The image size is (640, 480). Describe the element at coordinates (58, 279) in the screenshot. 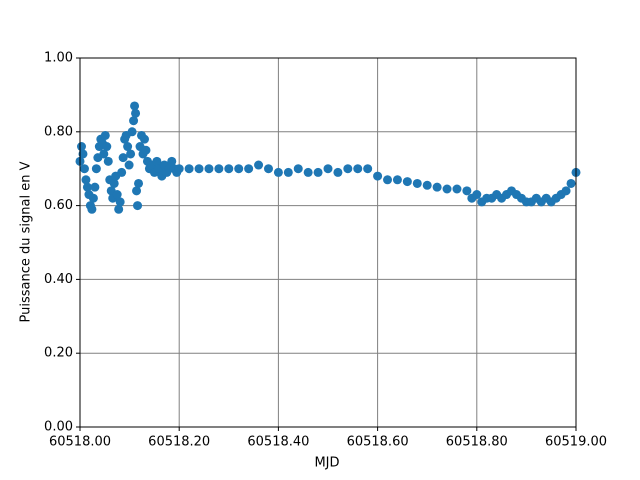

I see `y-tick-label: 0.40` at that location.